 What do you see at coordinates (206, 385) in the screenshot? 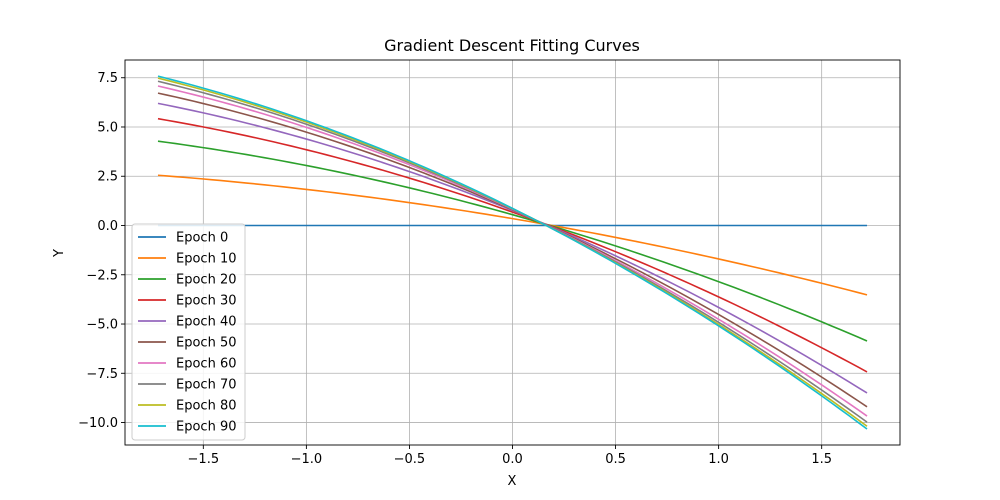
I see `legend-label: Epoch 70` at bounding box center [206, 385].